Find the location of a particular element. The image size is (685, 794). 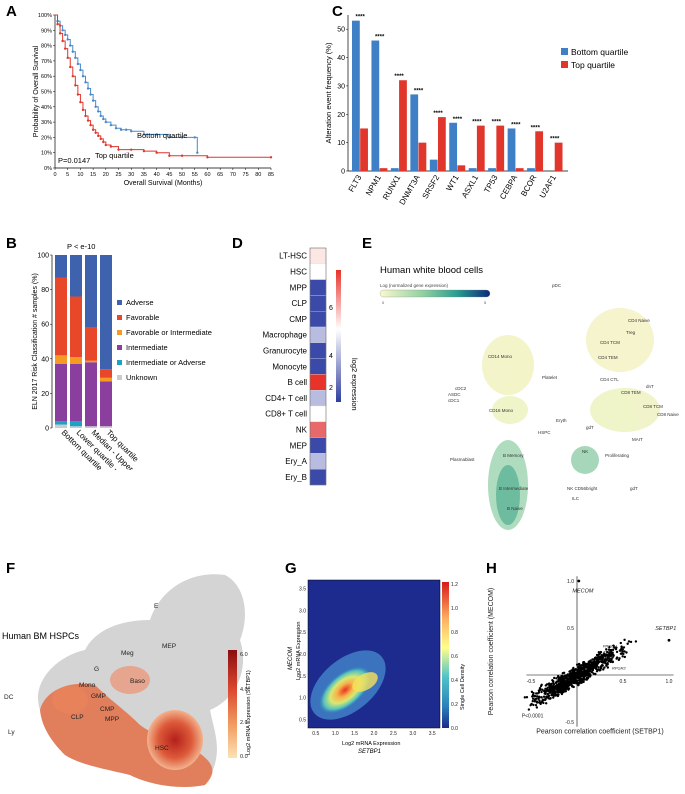

d-row-label: CLP is located at coordinates (299, 303).